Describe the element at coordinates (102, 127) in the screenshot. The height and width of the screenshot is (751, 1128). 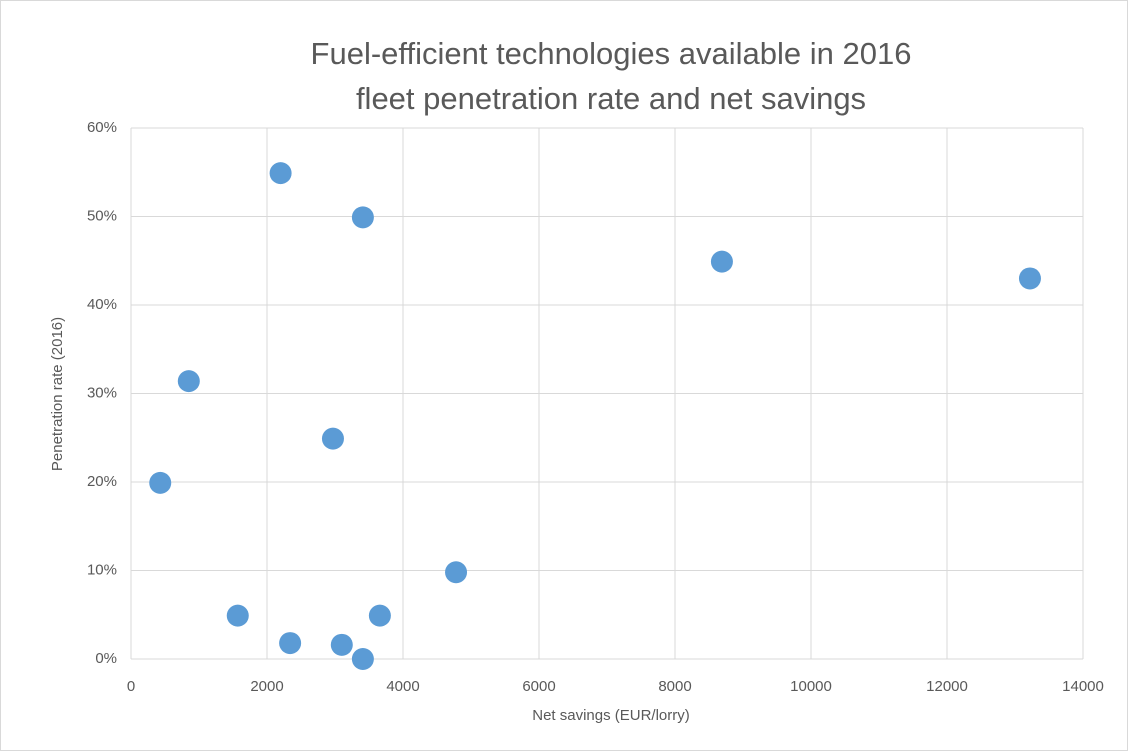
I see `y-tick-label: 60%` at that location.